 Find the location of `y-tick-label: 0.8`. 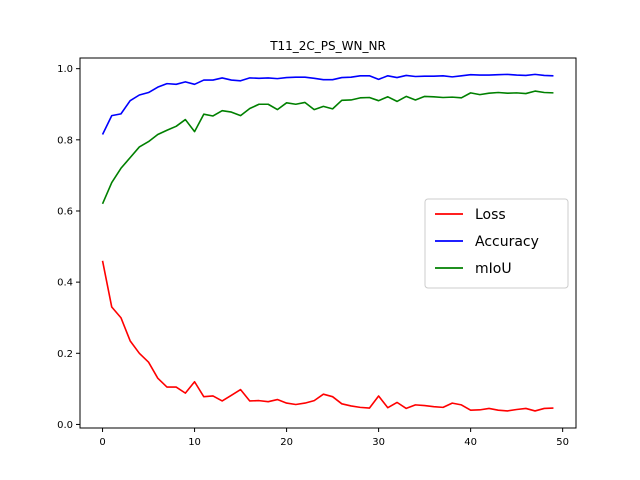

y-tick-label: 0.8 is located at coordinates (65, 140).